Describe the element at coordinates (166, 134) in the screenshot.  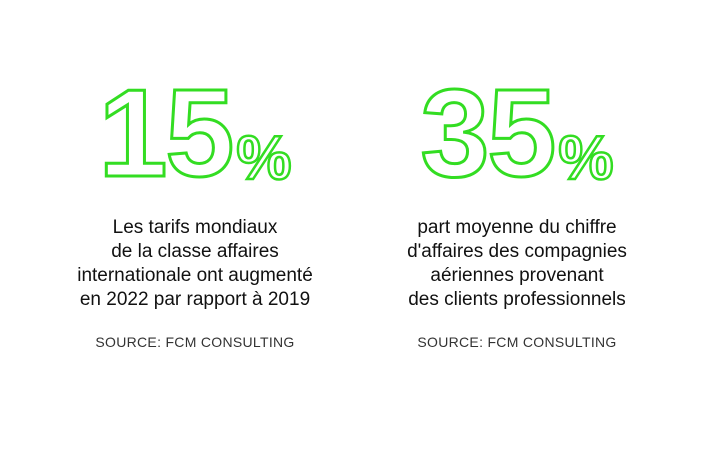
I see `stat-number-1: 15` at that location.